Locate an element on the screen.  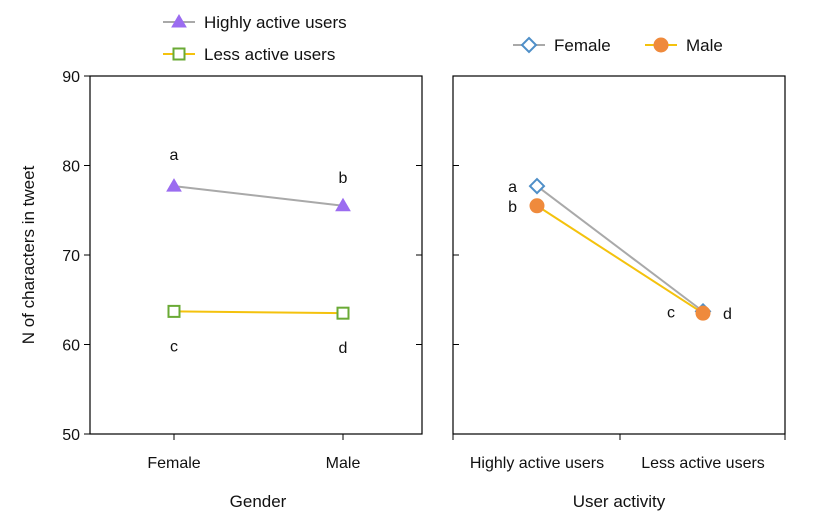
legend-label: Highly active users is located at coordinates (275, 22).